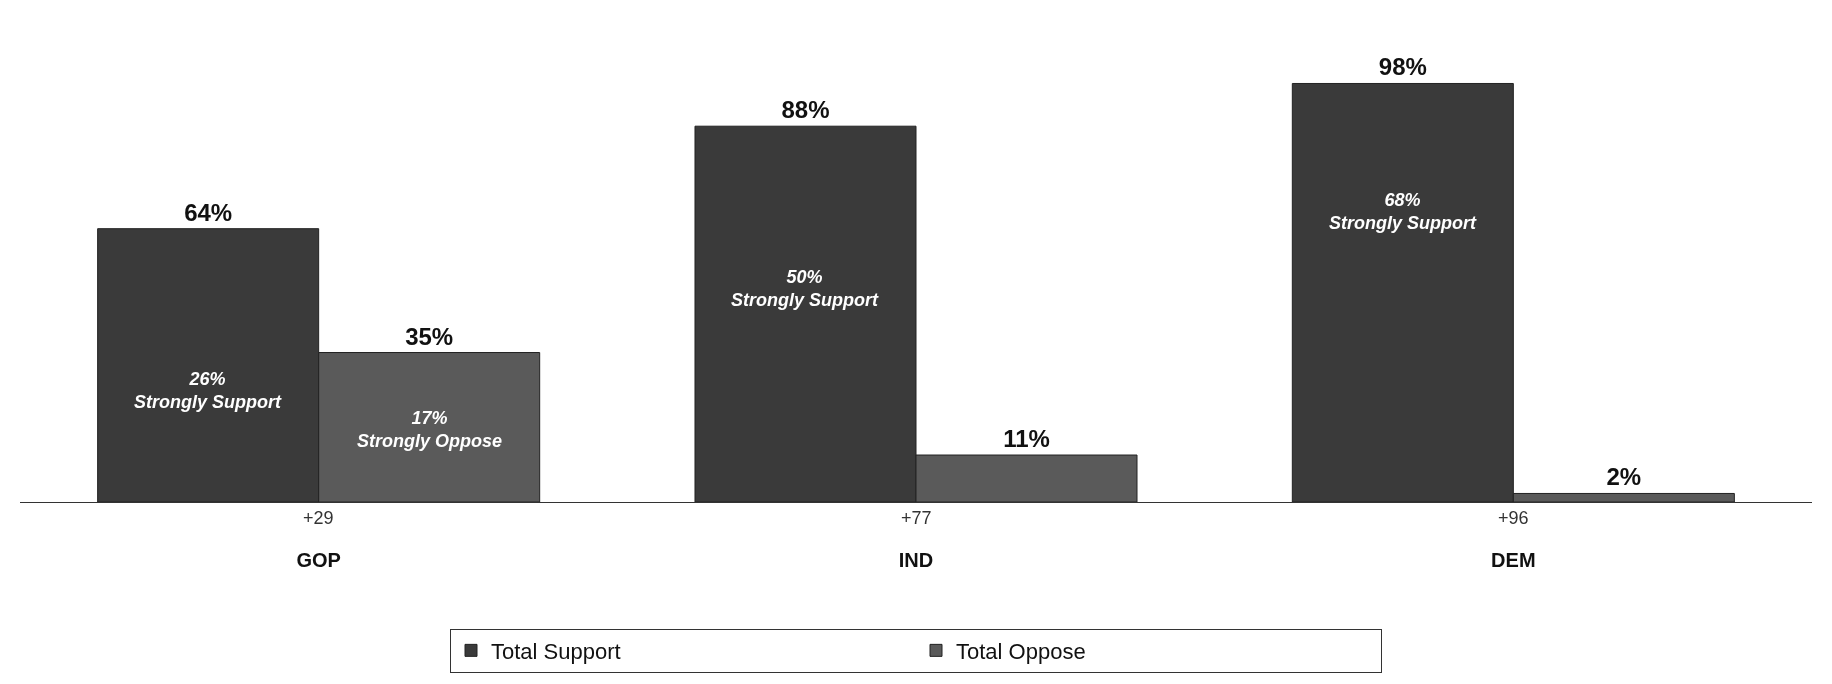 Image resolution: width=1832 pixels, height=684 pixels. I want to click on x-tick-label: DEM, so click(1513, 560).